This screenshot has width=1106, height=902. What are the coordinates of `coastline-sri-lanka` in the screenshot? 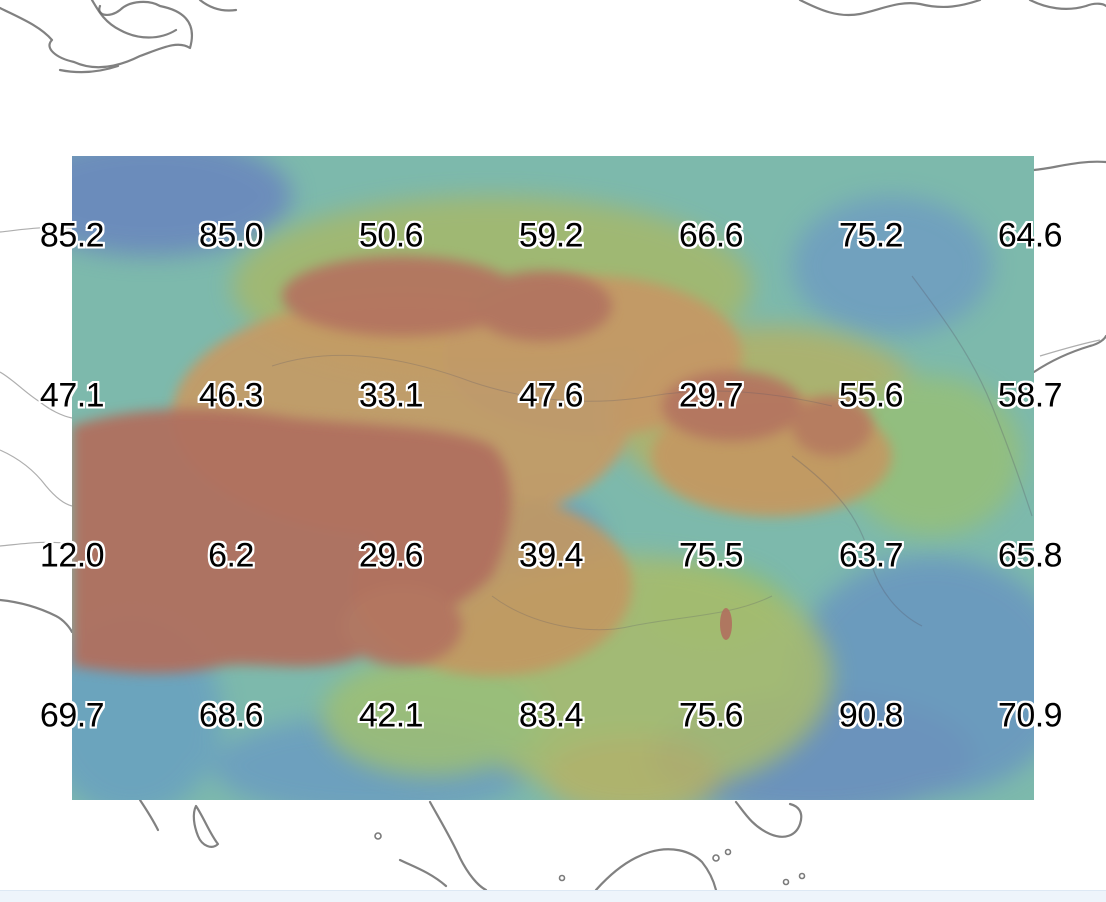 It's located at (206, 826).